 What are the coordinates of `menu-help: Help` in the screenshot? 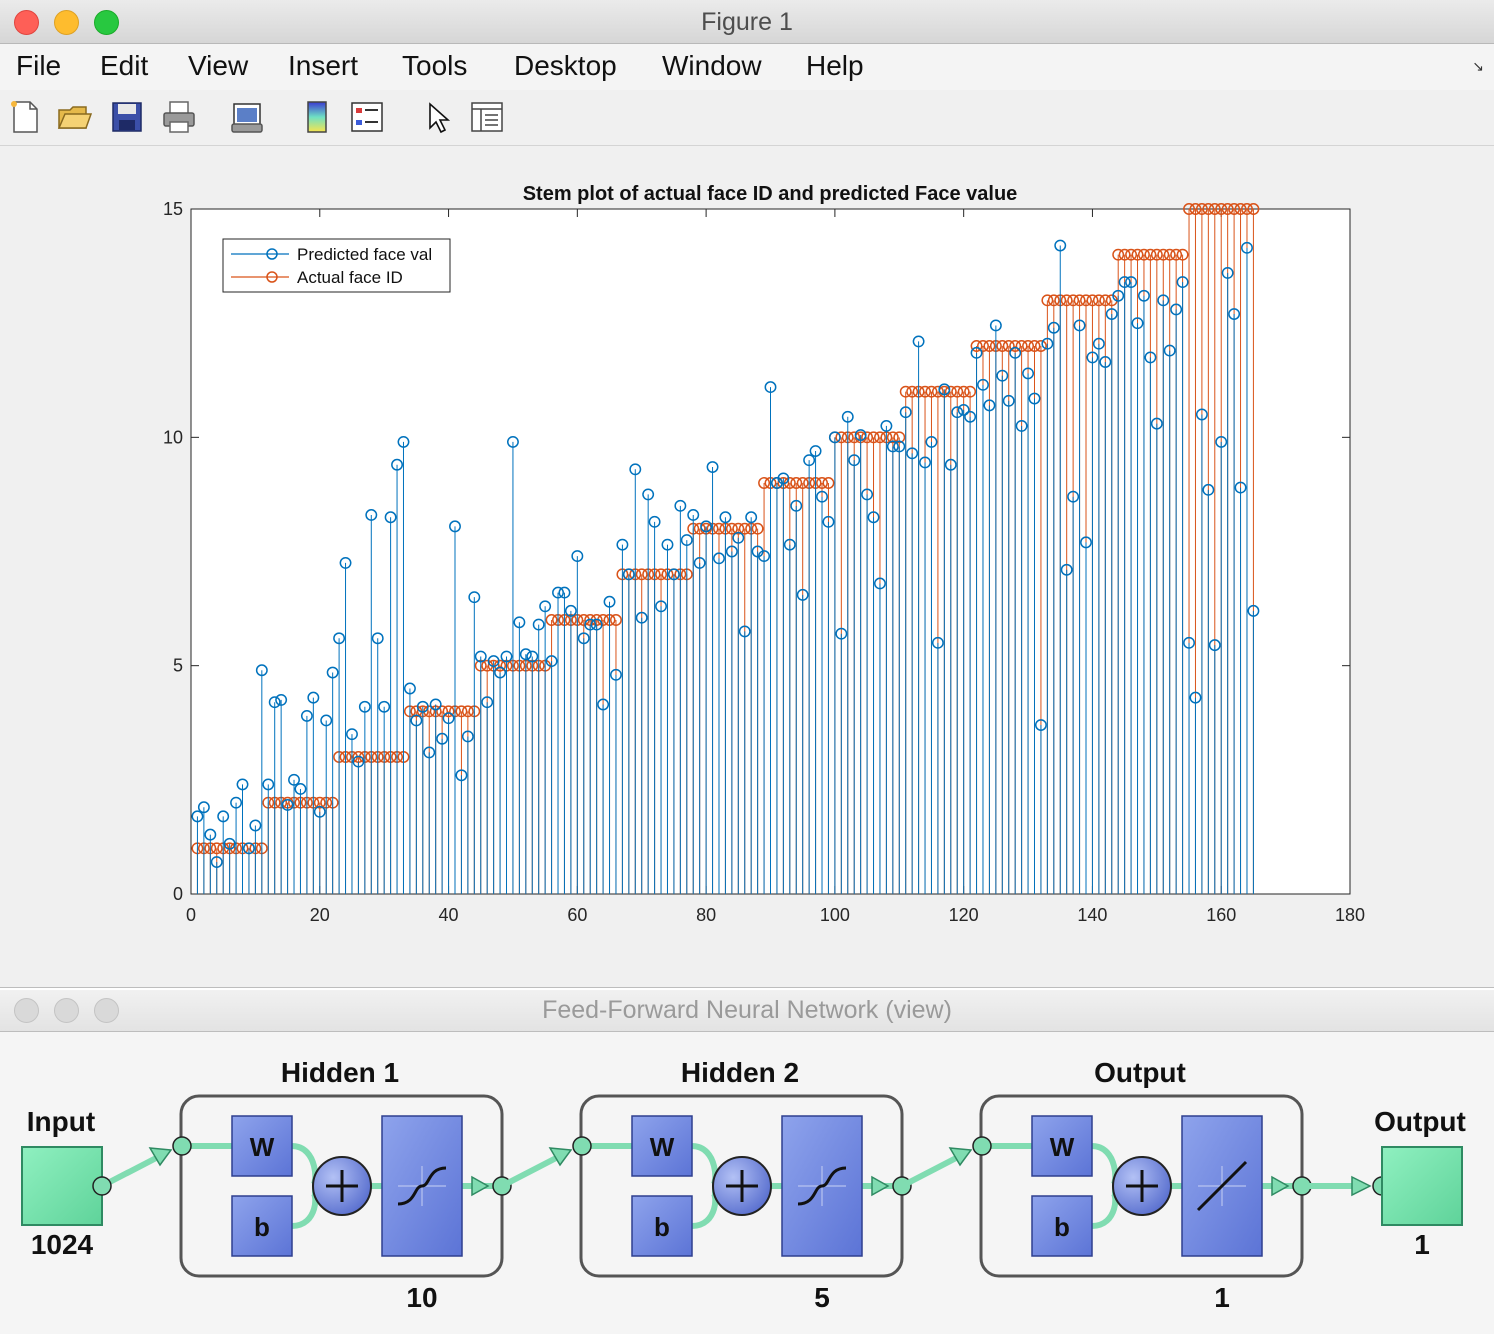 It's located at (835, 65).